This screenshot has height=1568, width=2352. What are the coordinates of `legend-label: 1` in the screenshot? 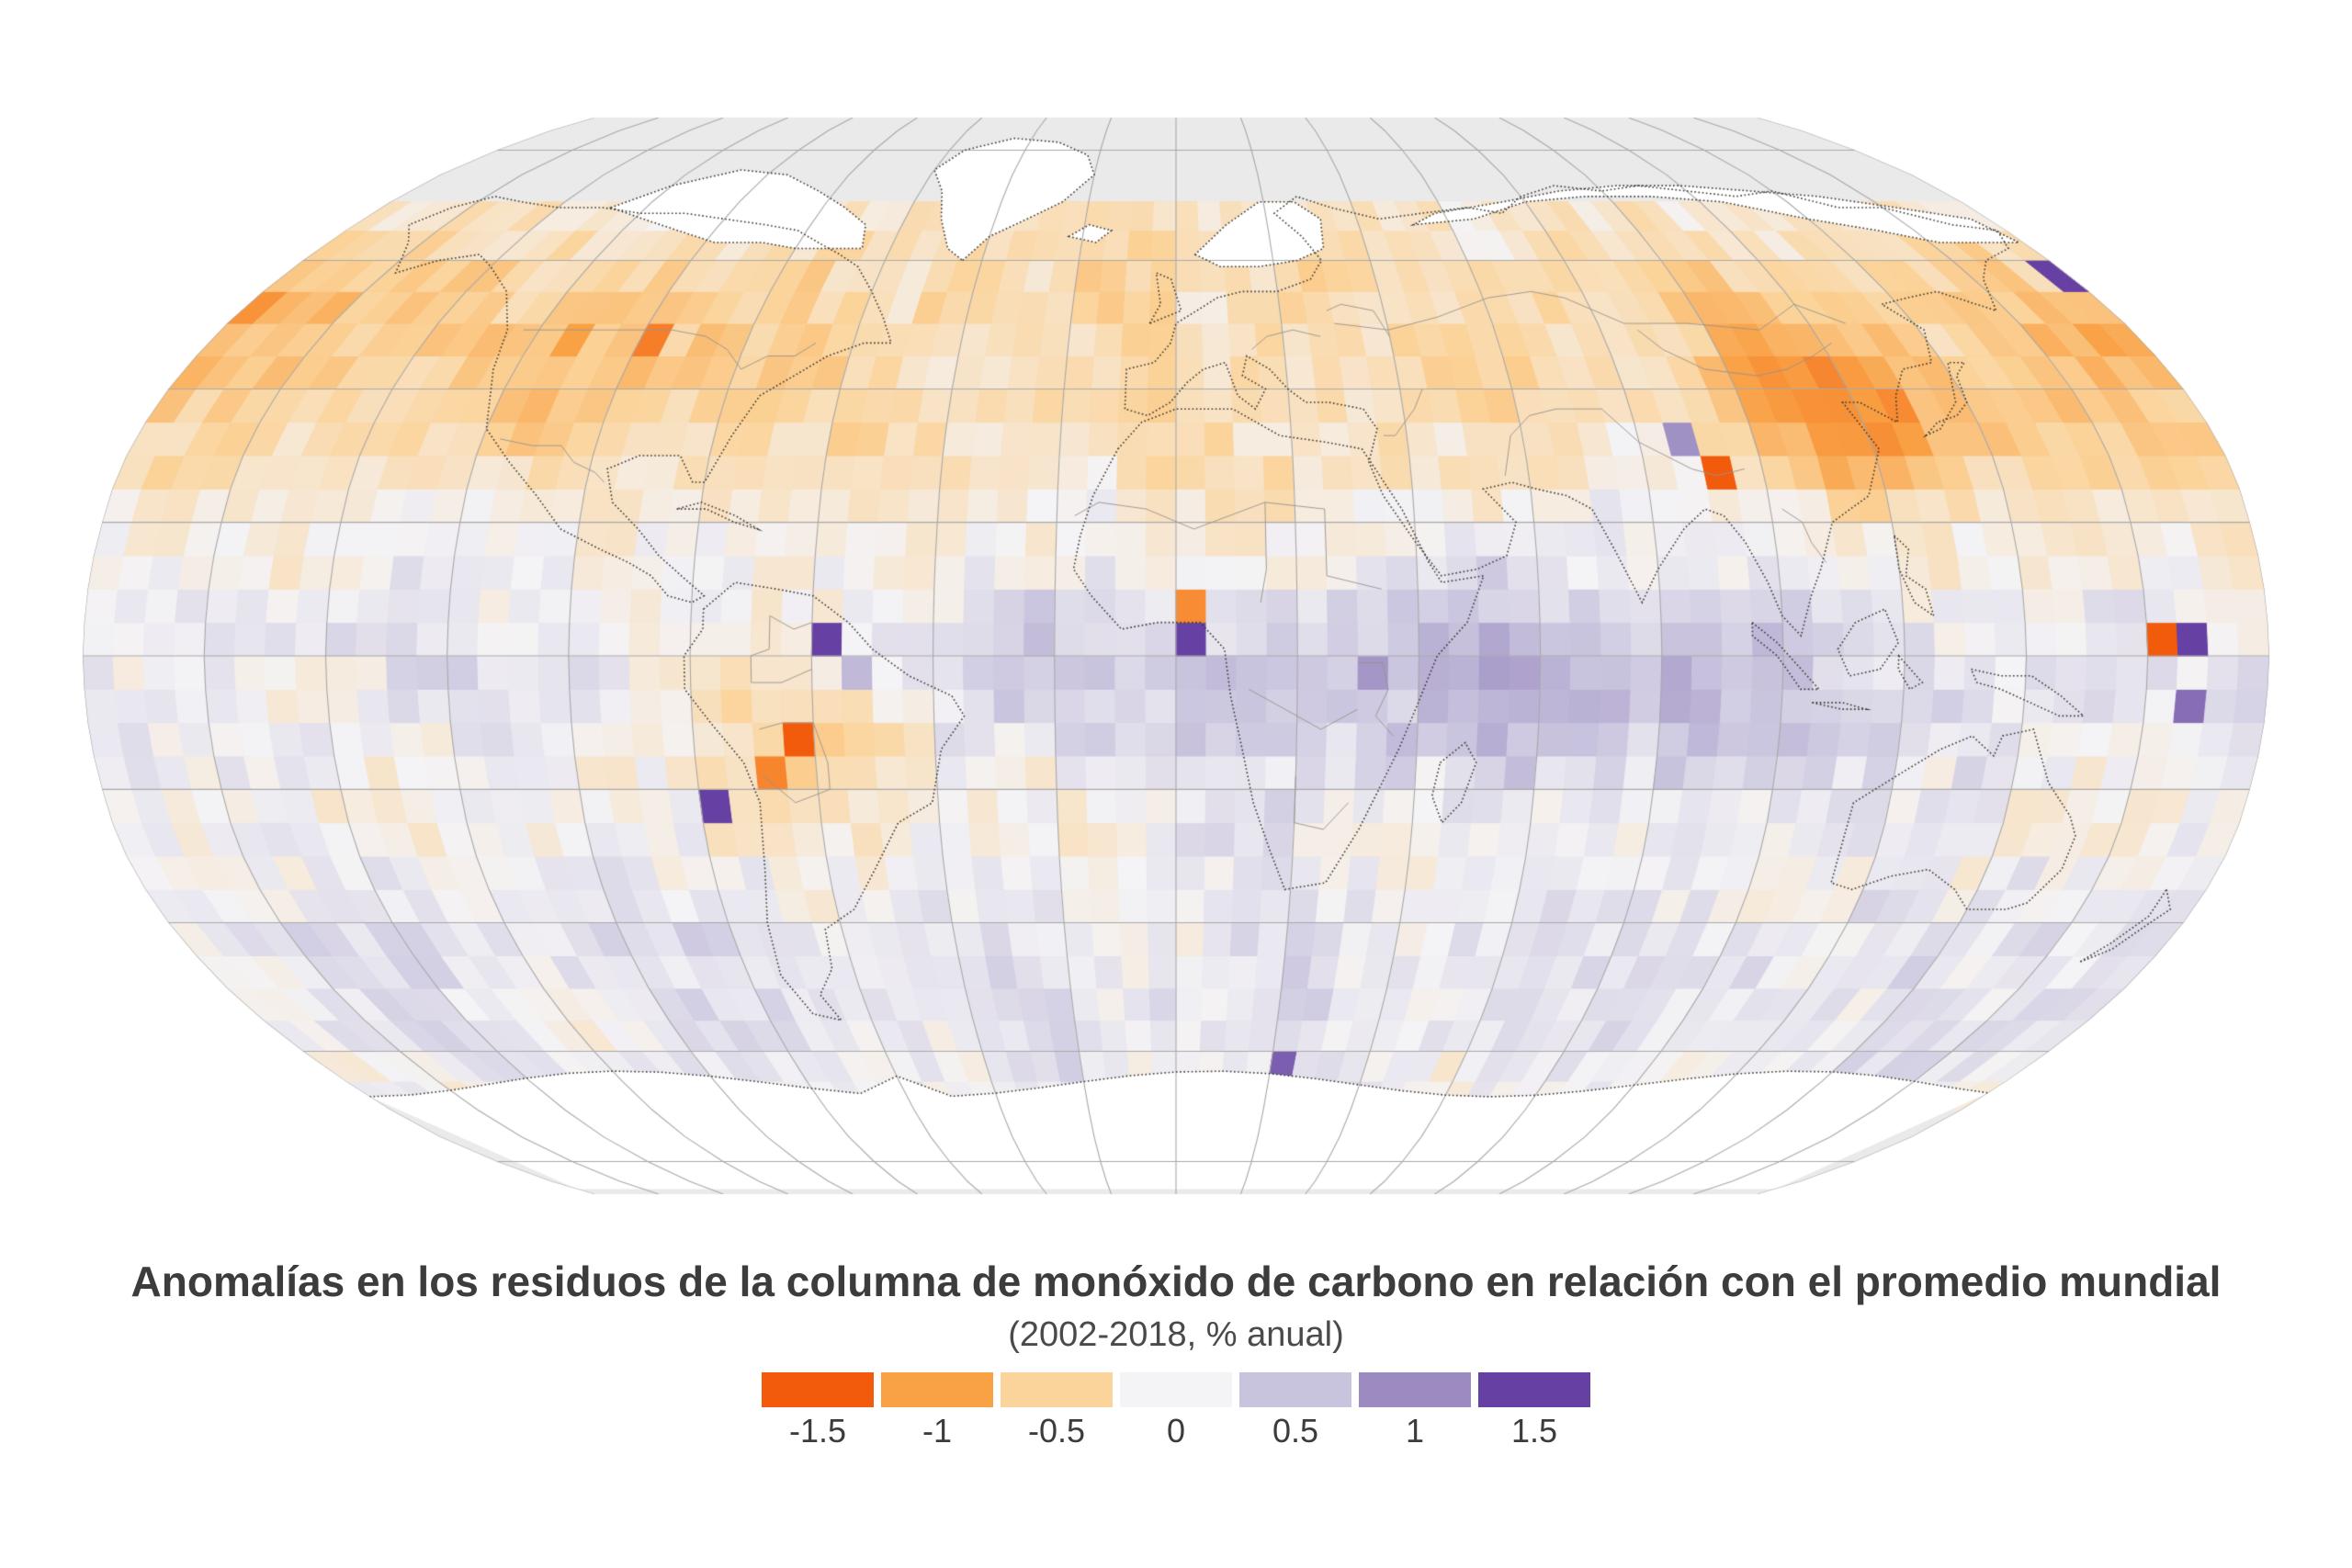 It's located at (1415, 1431).